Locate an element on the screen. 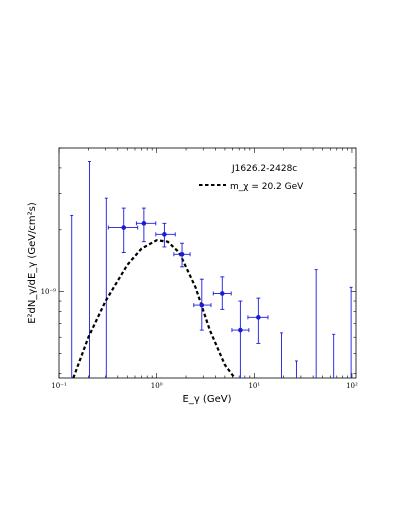 The height and width of the screenshot is (527, 407). data-points is located at coordinates (188, 293).